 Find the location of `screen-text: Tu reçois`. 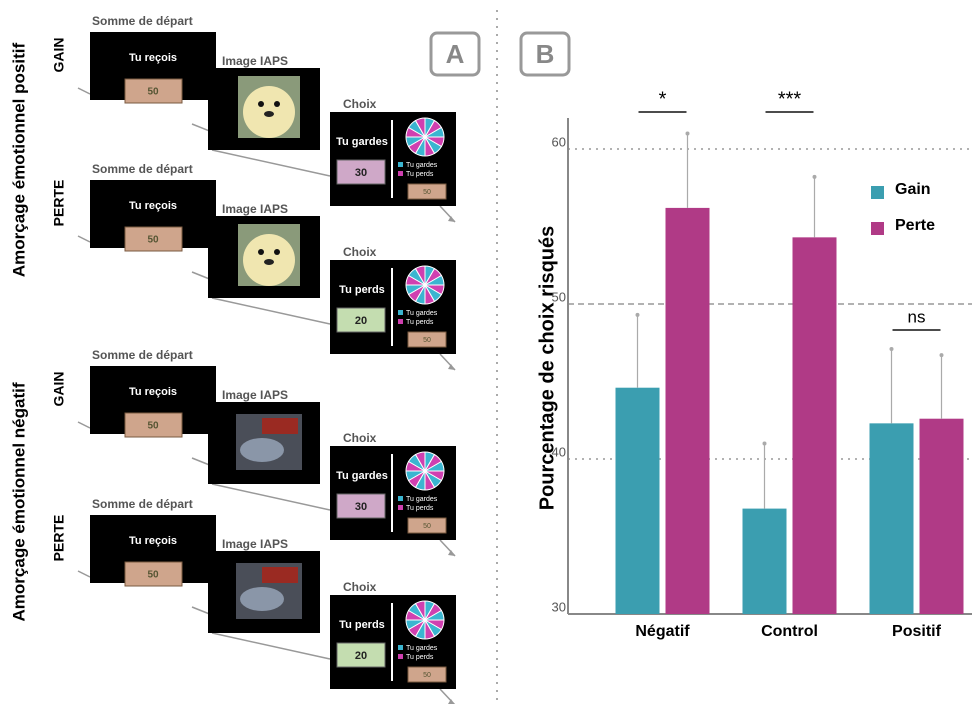

screen-text: Tu reçois is located at coordinates (153, 541).